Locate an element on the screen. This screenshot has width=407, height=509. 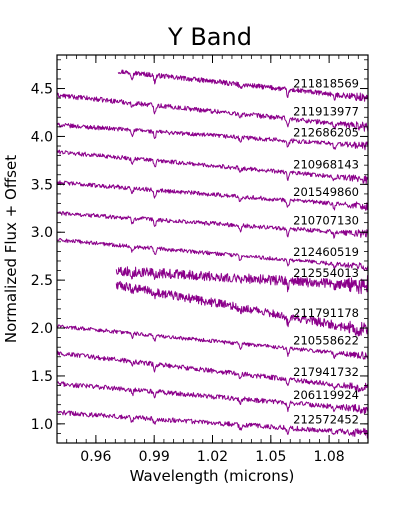
x-tick-label: 0.99 is located at coordinates (154, 457).